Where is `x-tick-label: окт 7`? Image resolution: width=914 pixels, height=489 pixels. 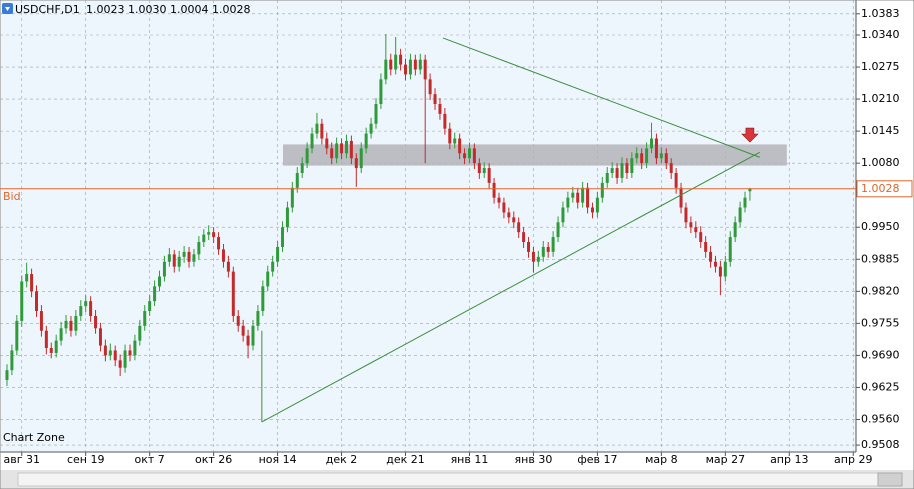
x-tick-label: окт 7 is located at coordinates (150, 459).